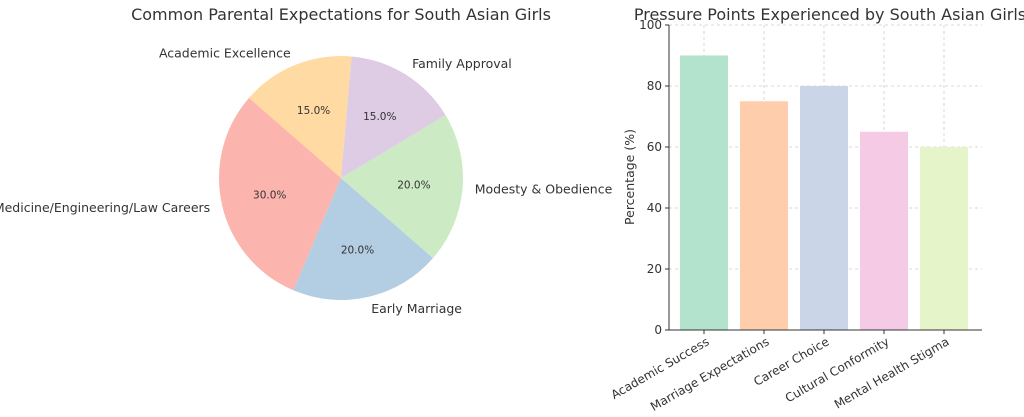  What do you see at coordinates (650, 25) in the screenshot?
I see `y-tick-label: 100` at bounding box center [650, 25].